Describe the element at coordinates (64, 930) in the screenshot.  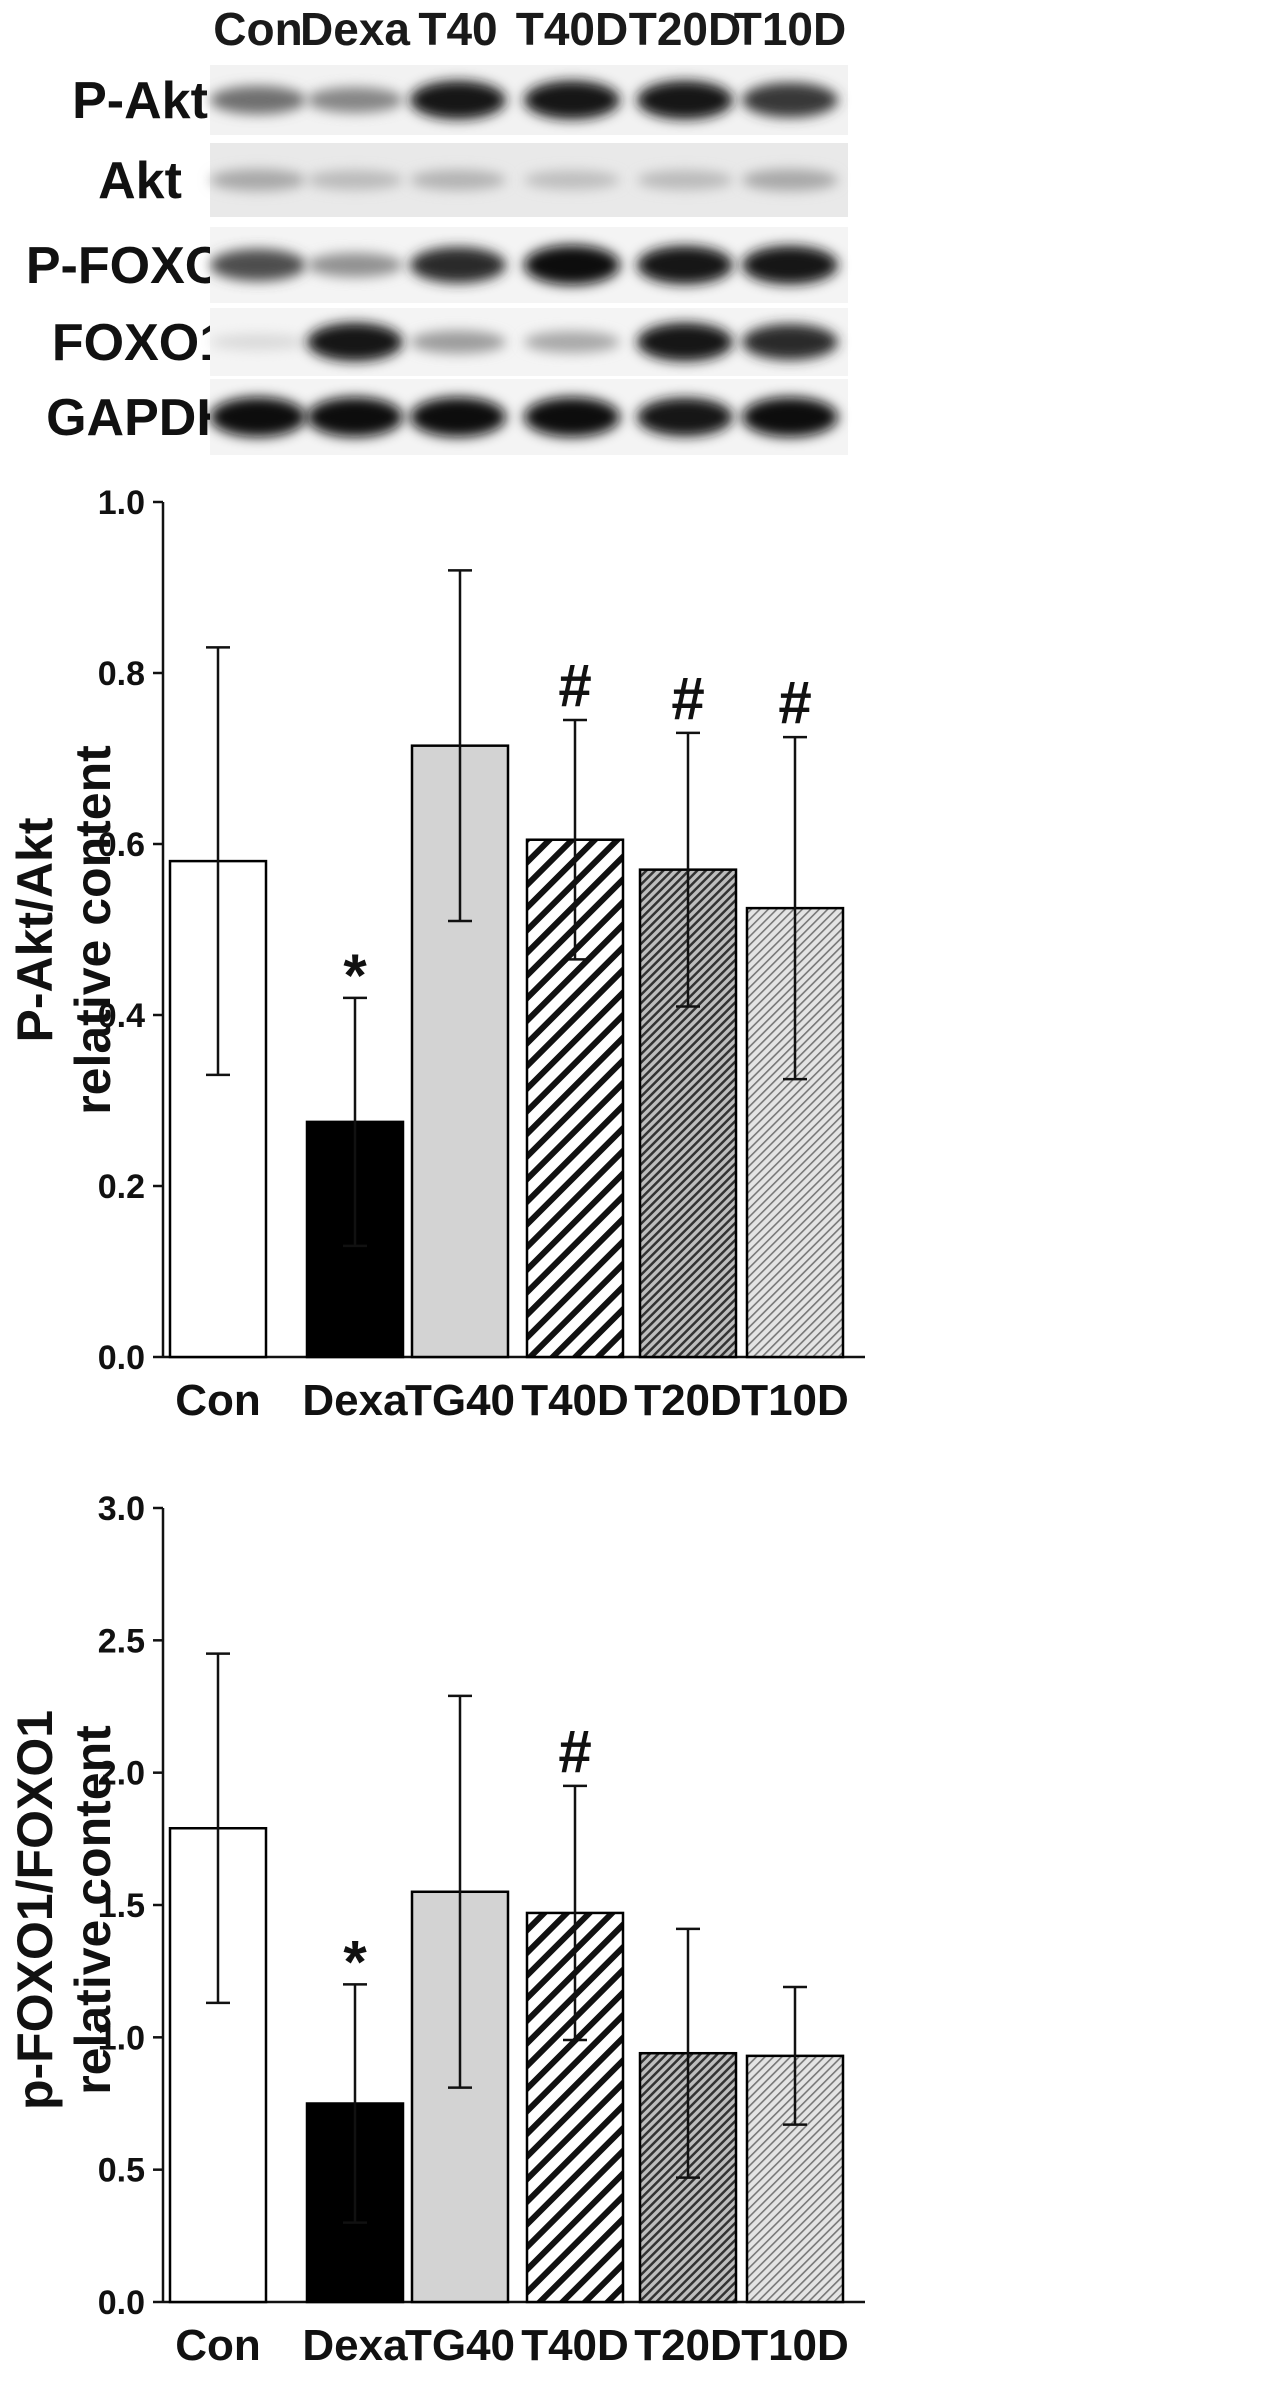
I see `y-axis-label: P-Akt/Aktrelative content` at that location.